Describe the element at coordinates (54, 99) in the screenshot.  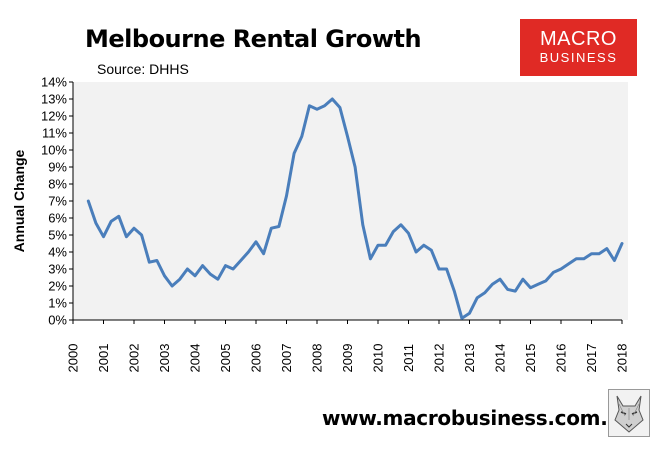
I see `y-tick-label: 13%` at that location.